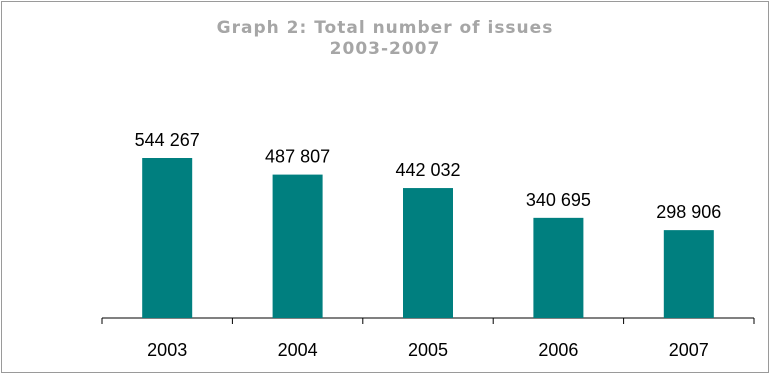 This screenshot has width=772, height=376. Describe the element at coordinates (167, 140) in the screenshot. I see `data-label-2003: 544 267` at that location.